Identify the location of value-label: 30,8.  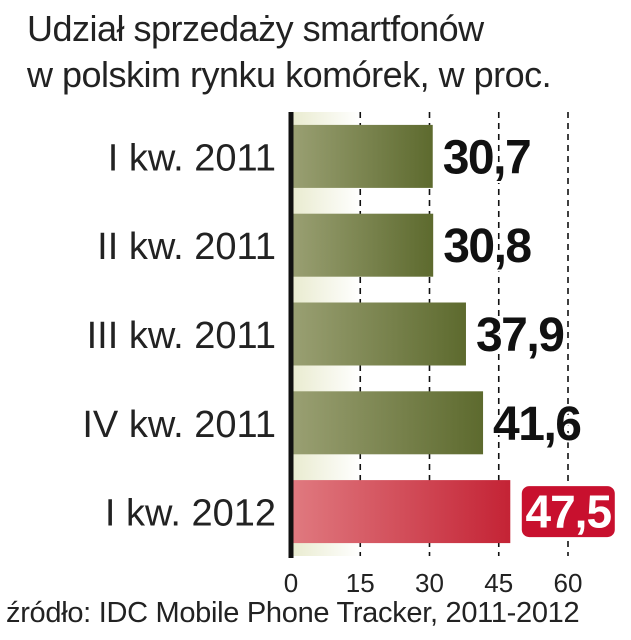
(487, 246).